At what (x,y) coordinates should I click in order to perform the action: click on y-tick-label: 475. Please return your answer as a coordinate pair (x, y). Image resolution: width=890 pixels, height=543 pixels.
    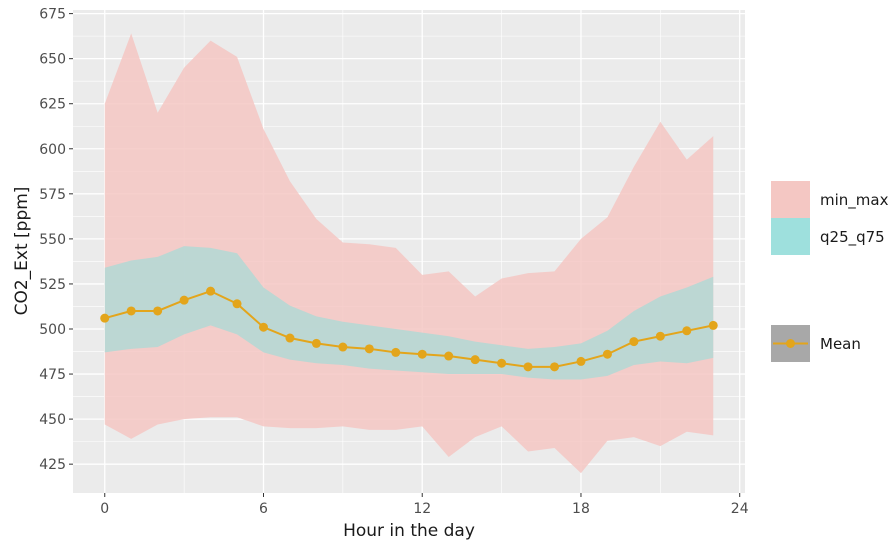
    Looking at the image, I should click on (52, 375).